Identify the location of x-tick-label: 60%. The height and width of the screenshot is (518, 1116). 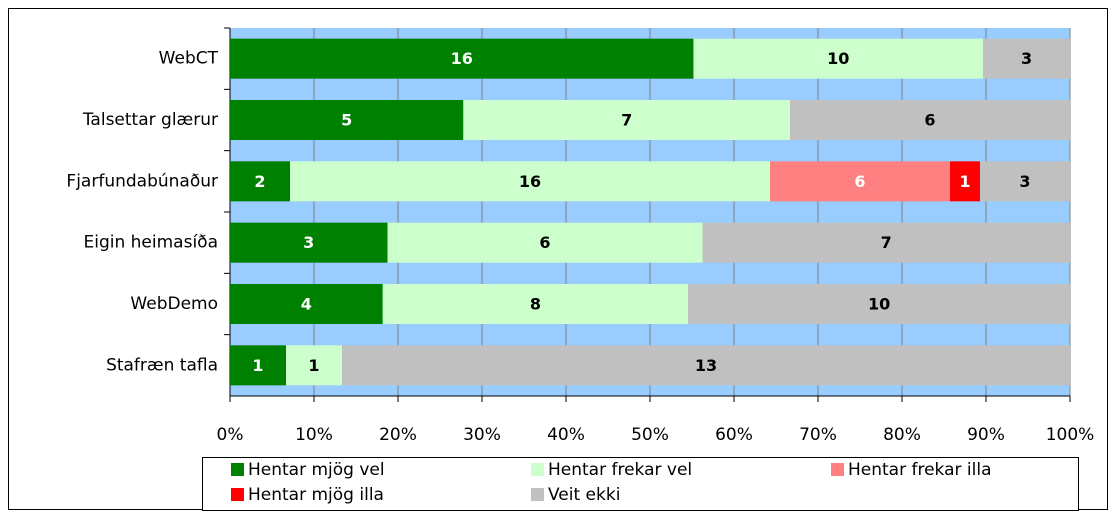
(734, 435).